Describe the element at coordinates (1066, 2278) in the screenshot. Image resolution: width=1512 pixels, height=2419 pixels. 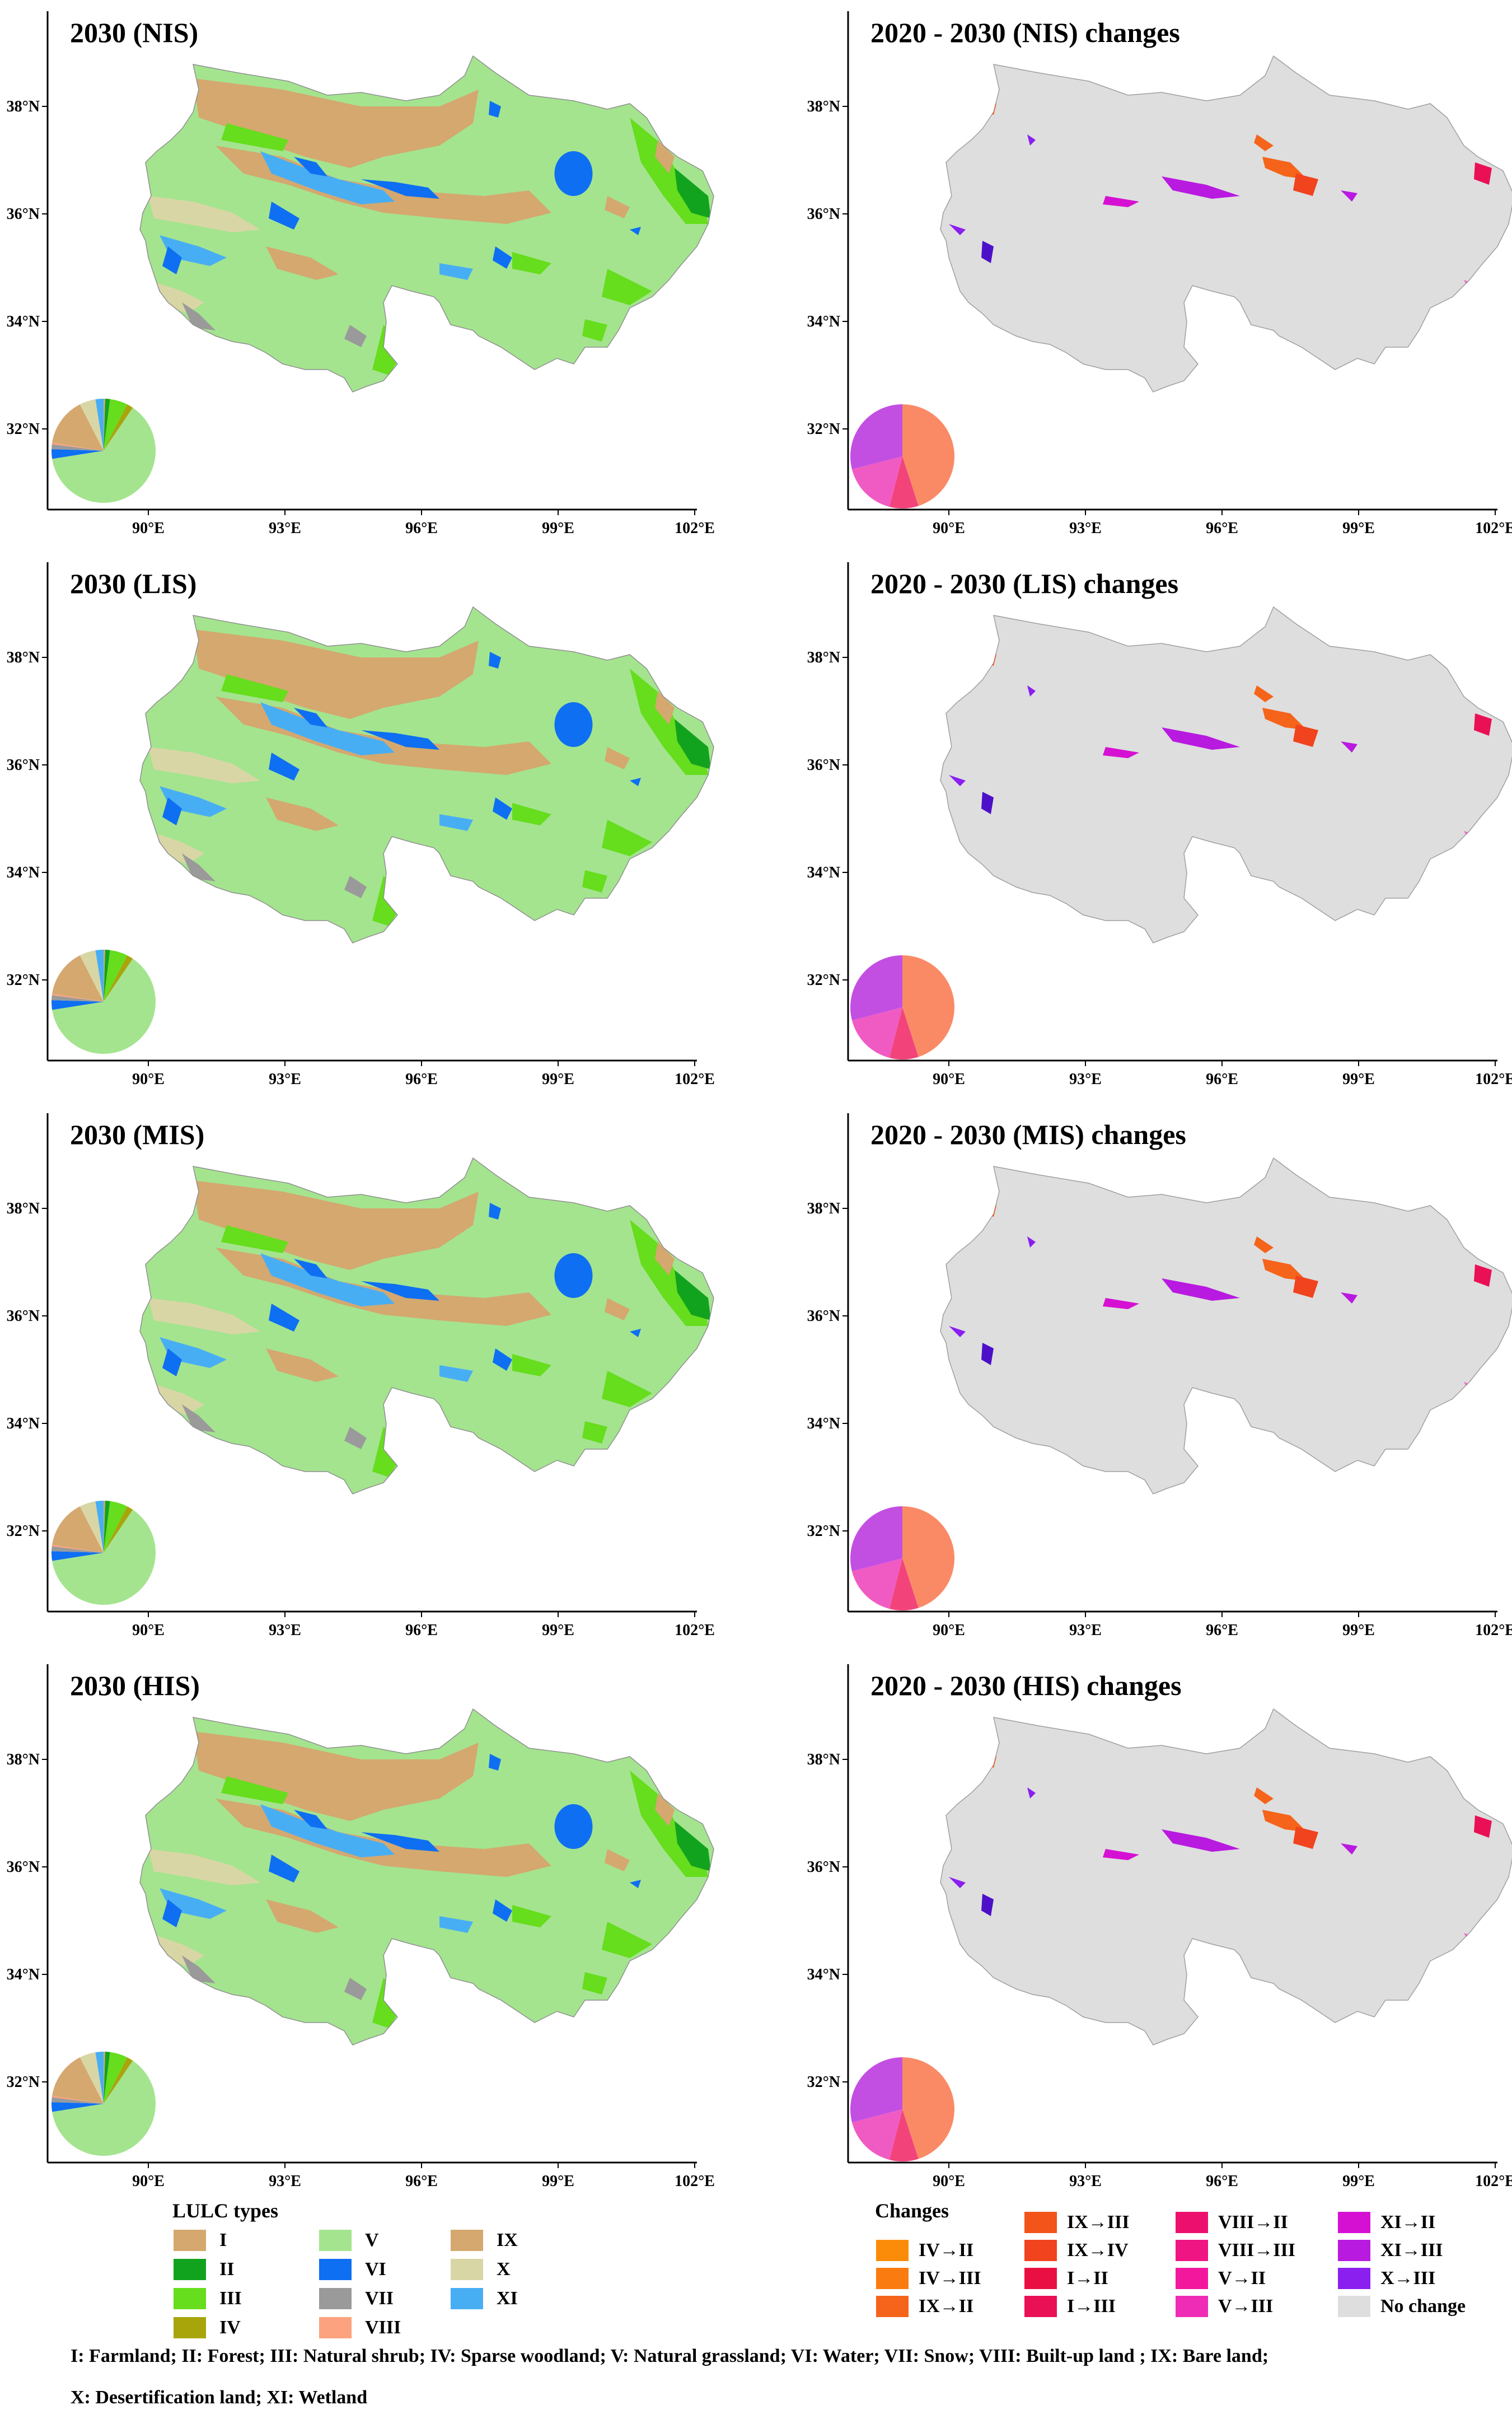
I see `changes-legend-item: I→II` at that location.